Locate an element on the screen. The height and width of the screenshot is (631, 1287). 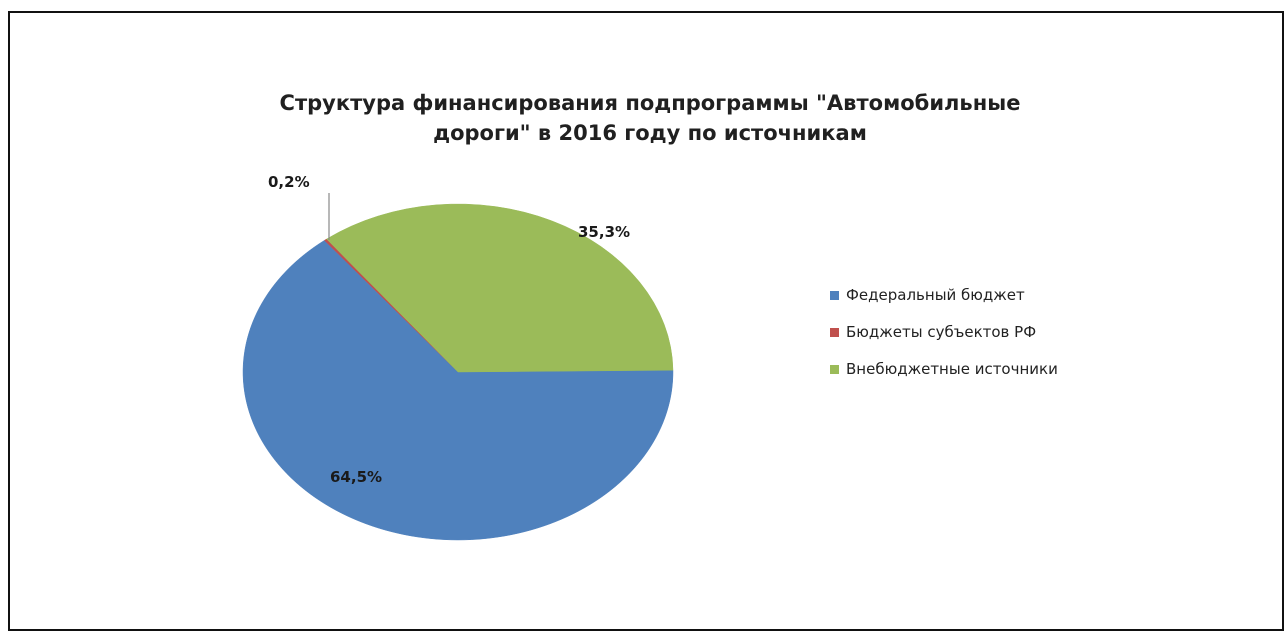
data-label-0: 64,5% is located at coordinates (356, 477).